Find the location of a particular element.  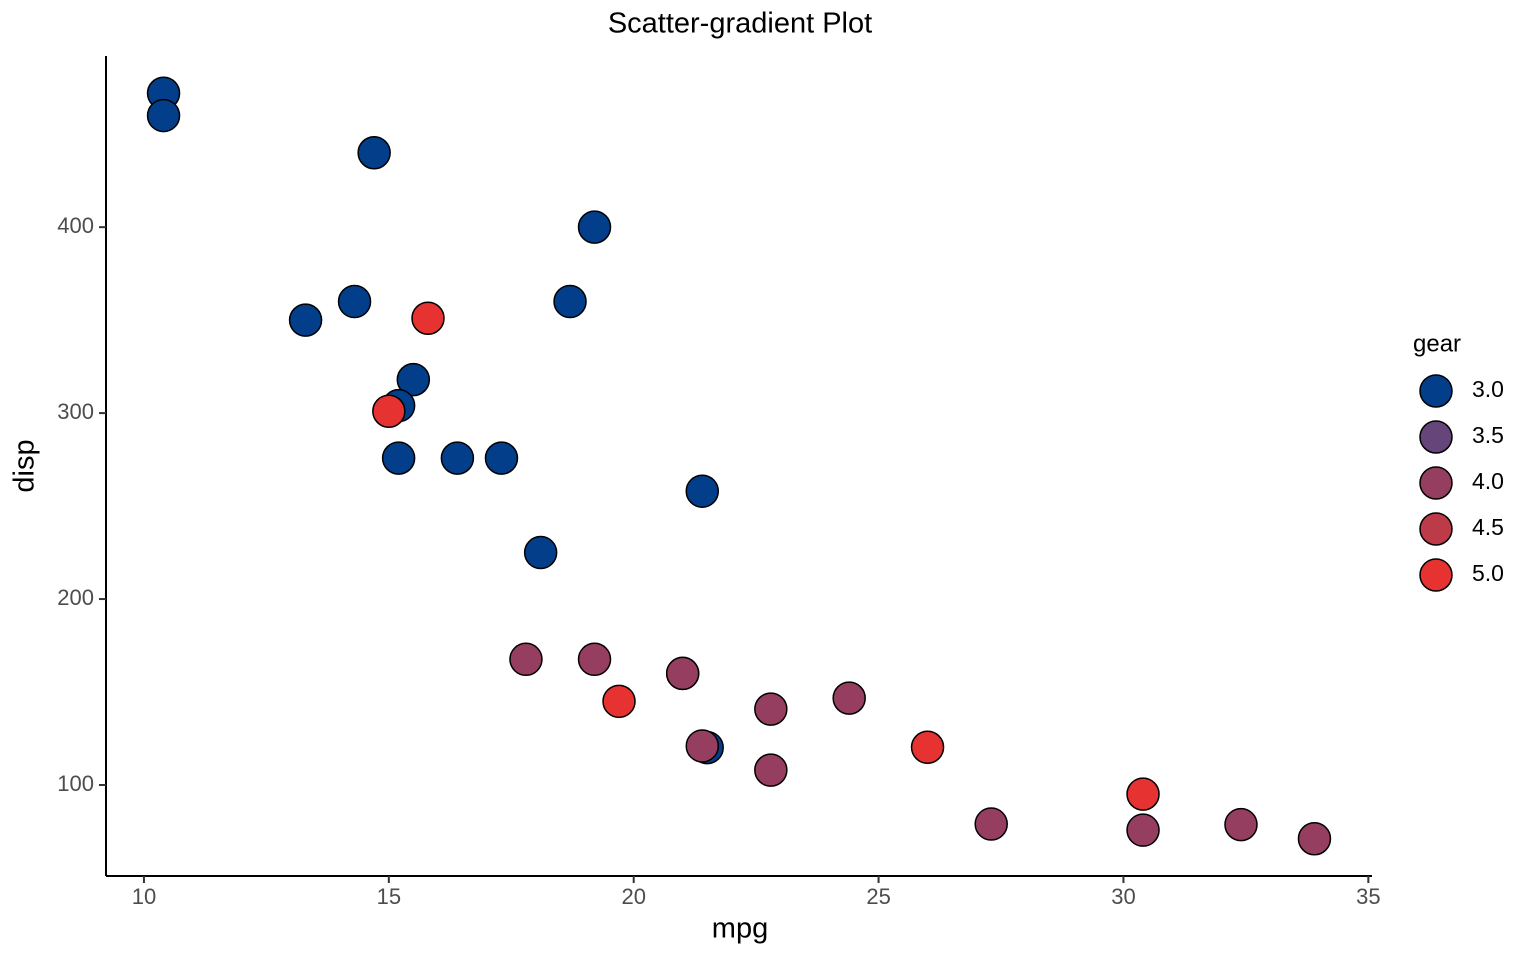

legend-label: 4.5 is located at coordinates (1488, 527).